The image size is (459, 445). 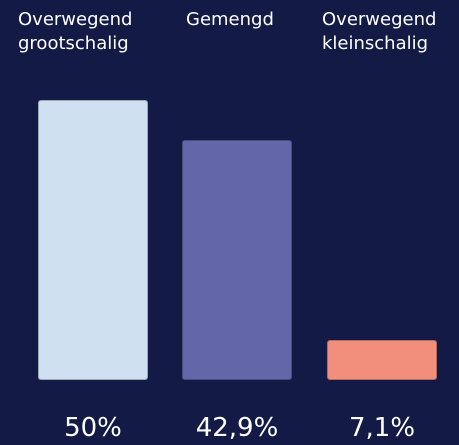 What do you see at coordinates (237, 428) in the screenshot?
I see `value-label: 42,9%` at bounding box center [237, 428].